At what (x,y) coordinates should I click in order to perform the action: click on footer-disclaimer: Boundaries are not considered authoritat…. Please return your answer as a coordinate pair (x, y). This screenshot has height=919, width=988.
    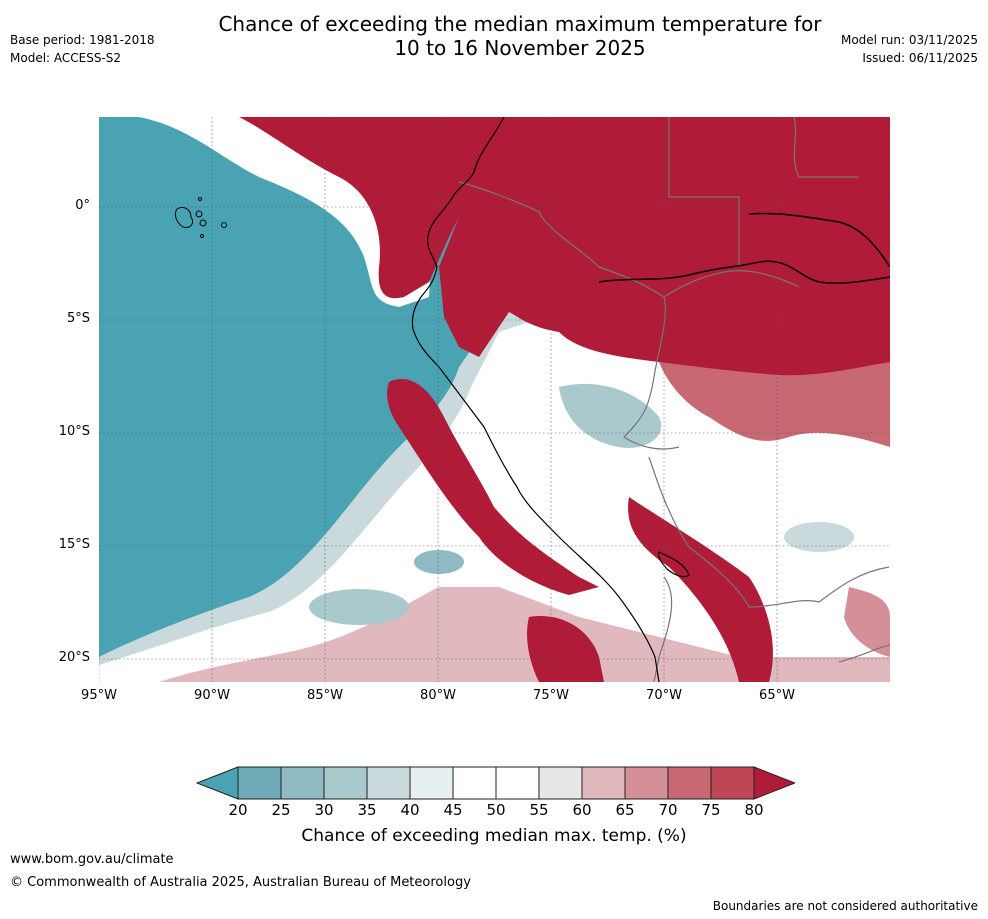
    Looking at the image, I should click on (845, 906).